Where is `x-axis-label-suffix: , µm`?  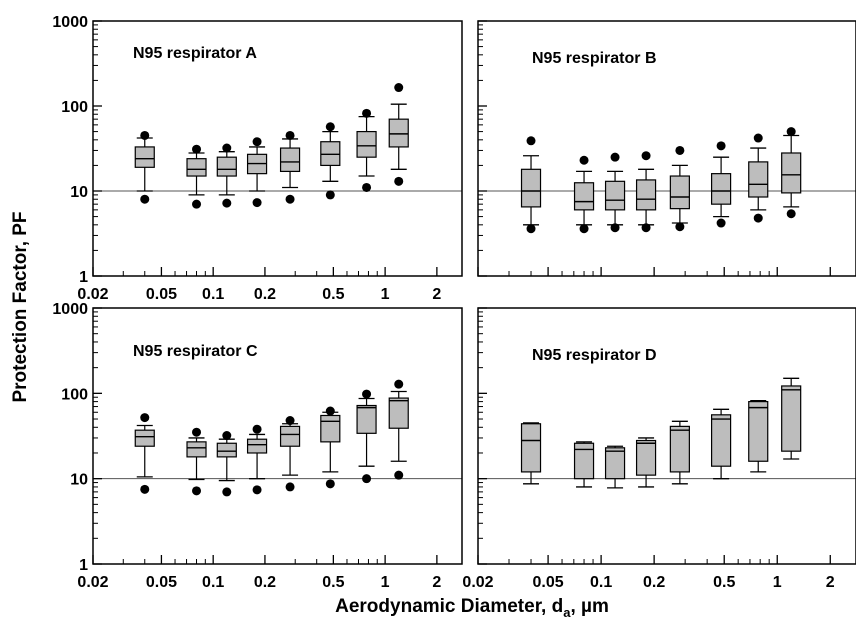 x-axis-label-suffix: , µm is located at coordinates (589, 606).